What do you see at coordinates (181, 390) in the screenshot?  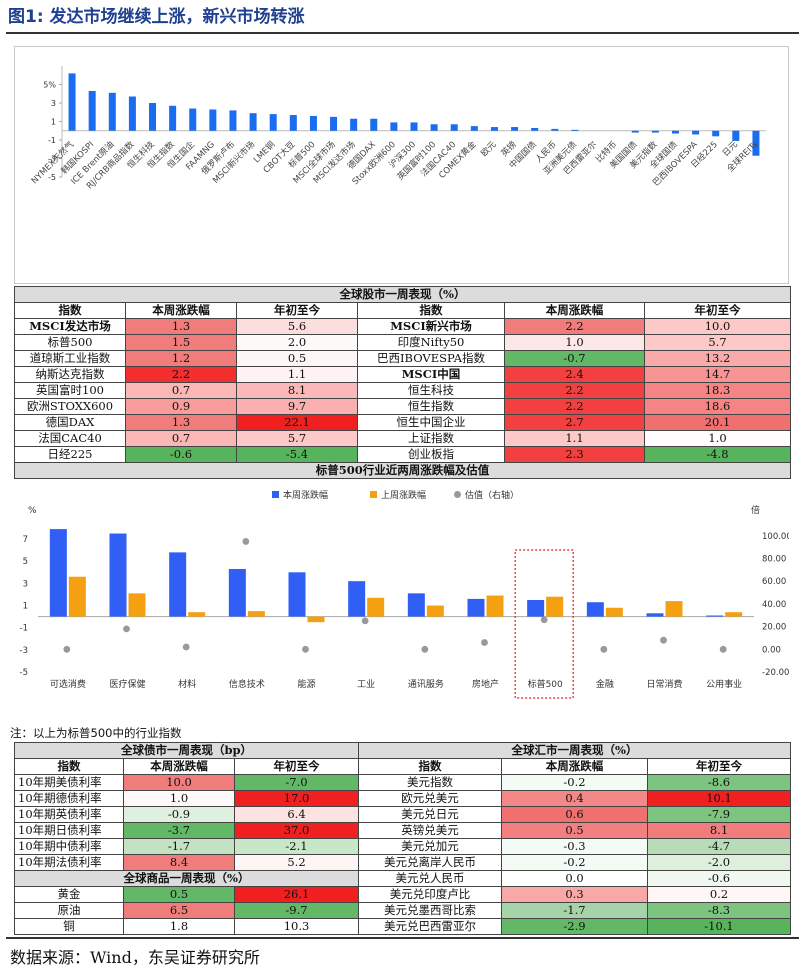 I see `table-cell: 0.7` at bounding box center [181, 390].